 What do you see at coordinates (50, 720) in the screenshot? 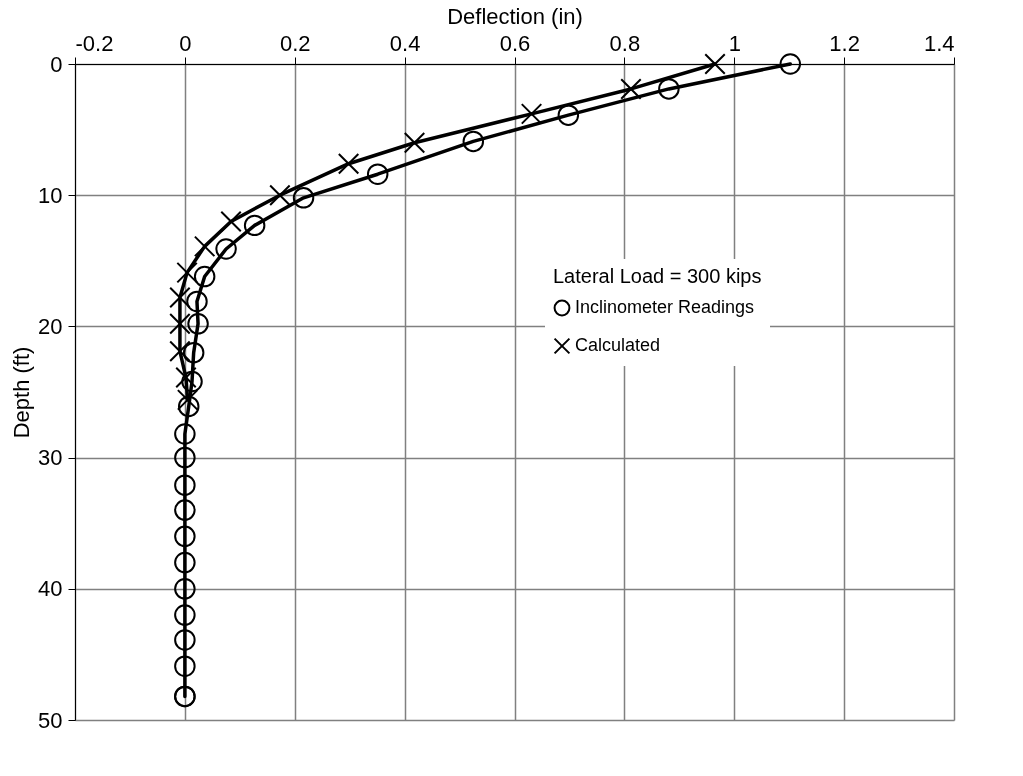
I see `y-tick-label: 50` at bounding box center [50, 720].